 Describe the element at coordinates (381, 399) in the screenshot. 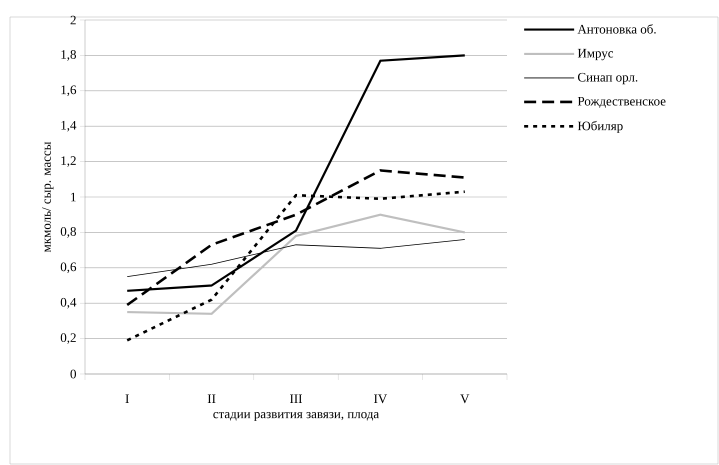

I see `x-tick-label: IV` at that location.